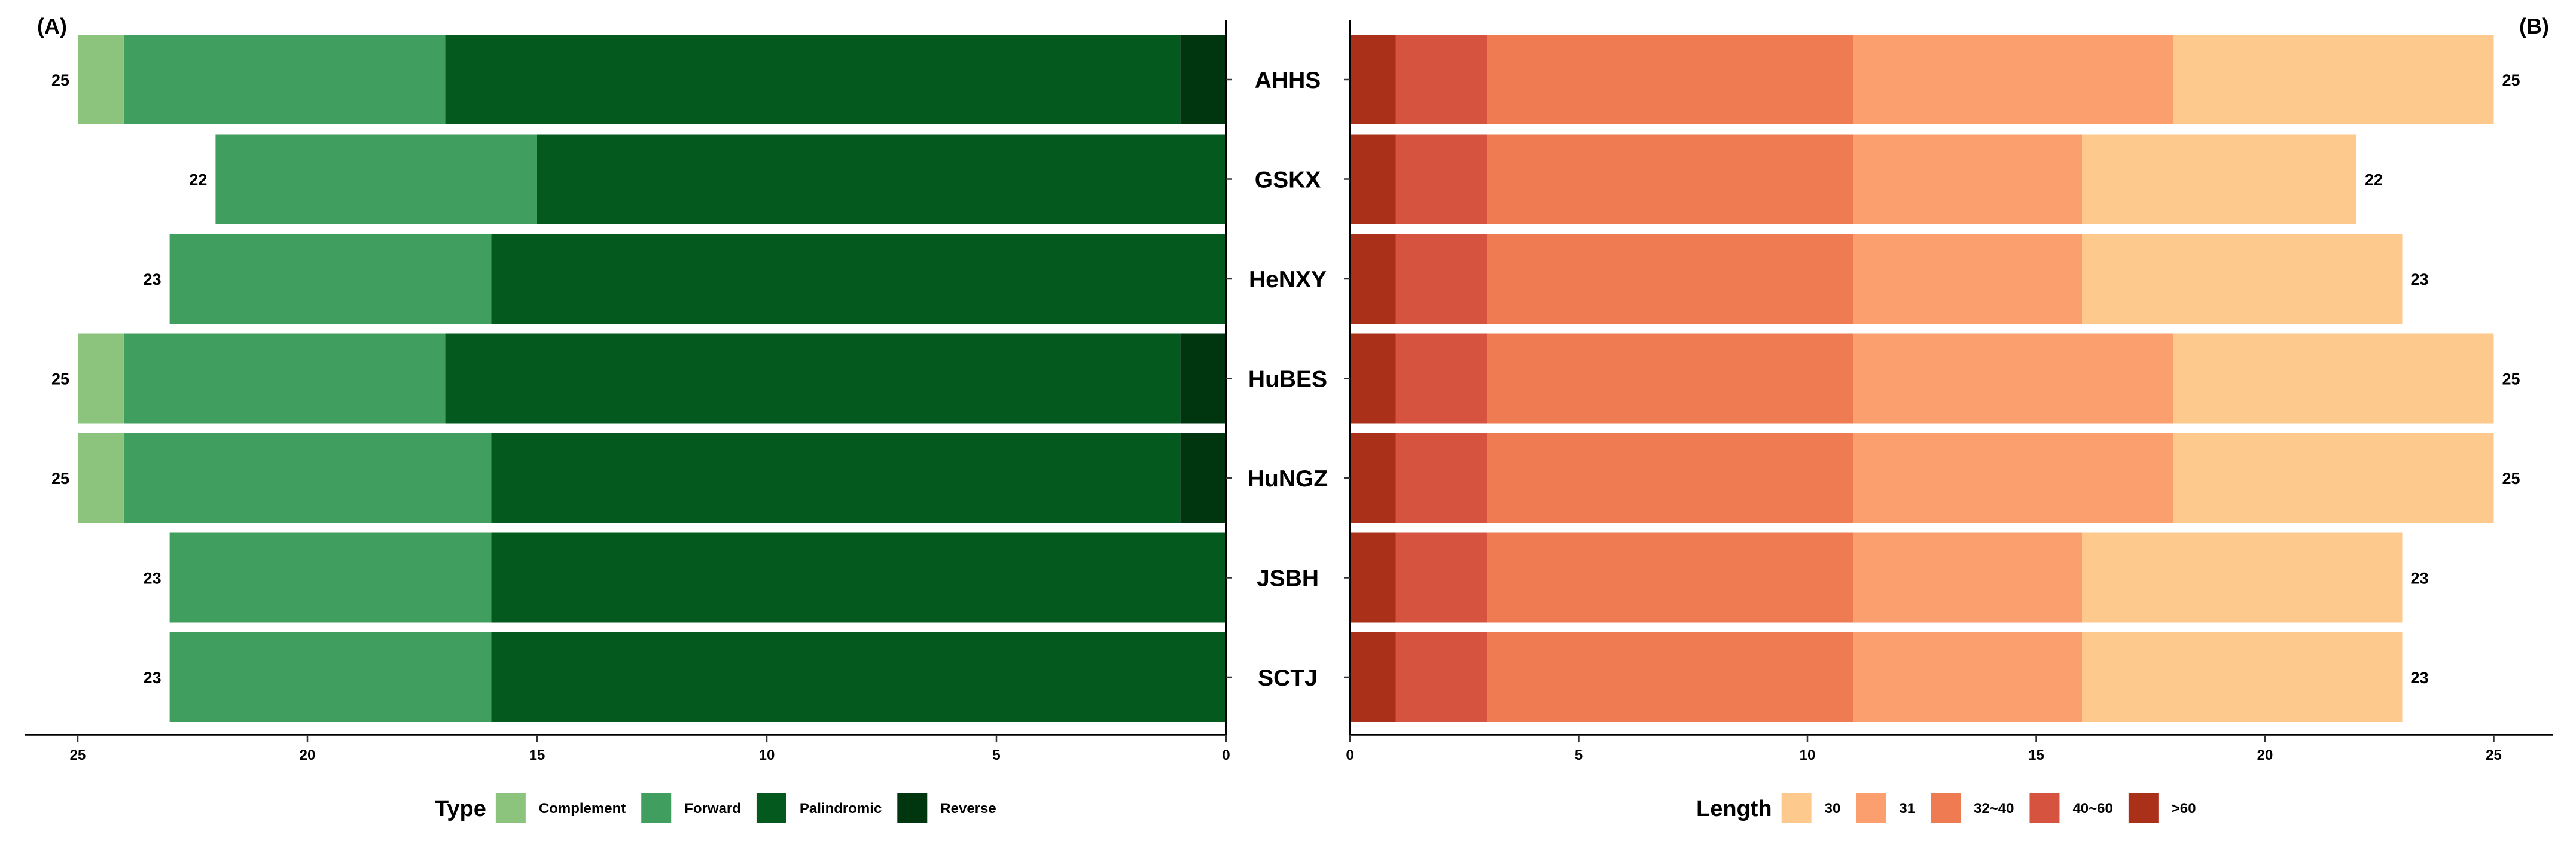 The height and width of the screenshot is (846, 2576). Describe the element at coordinates (1288, 280) in the screenshot. I see `category-label-henxy: HeNXY` at that location.